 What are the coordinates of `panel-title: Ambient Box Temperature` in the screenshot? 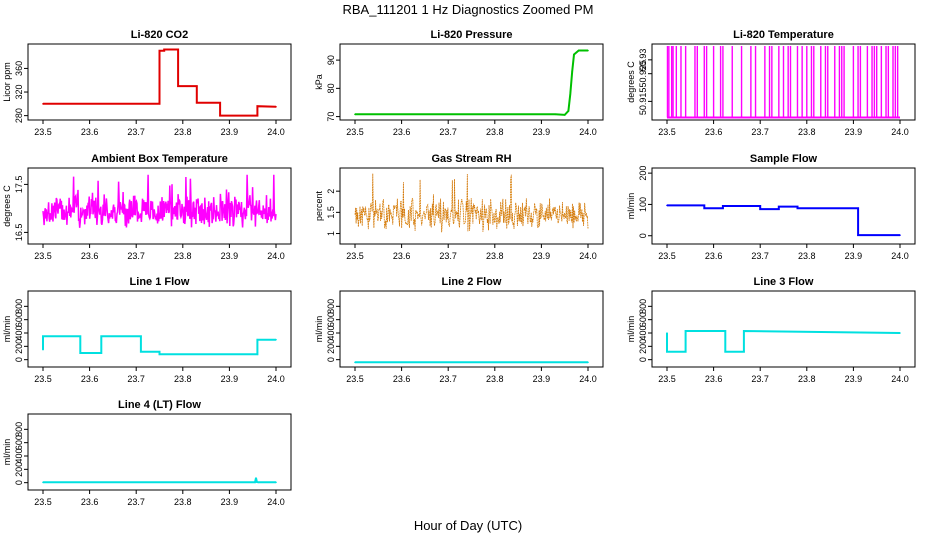 It's located at (159, 159).